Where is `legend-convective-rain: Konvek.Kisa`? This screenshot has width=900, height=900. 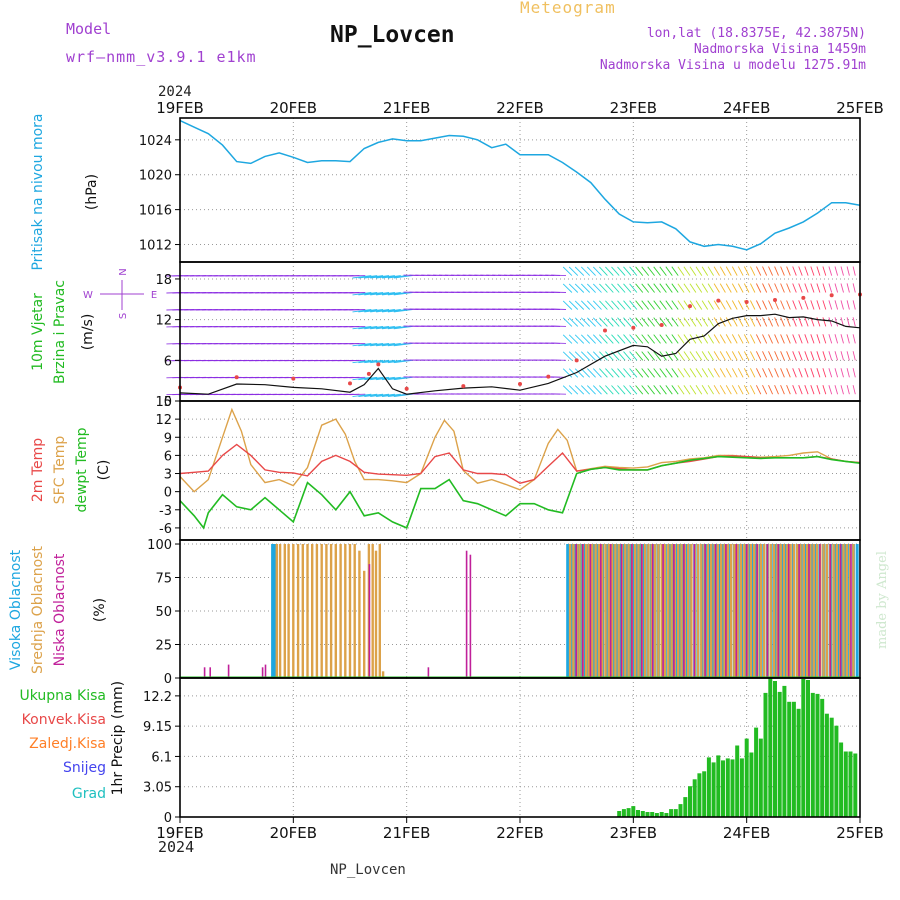 legend-convective-rain: Konvek.Kisa is located at coordinates (64, 720).